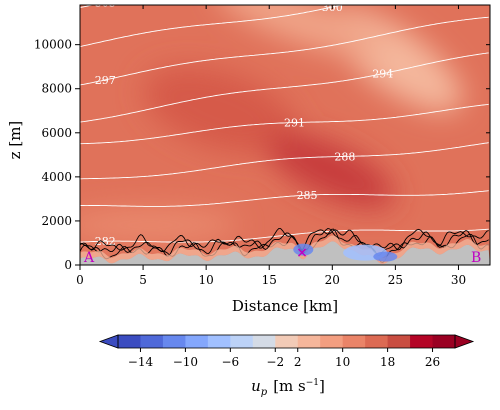  What do you see at coordinates (160, 225) in the screenshot?
I see `wind-band-lower` at bounding box center [160, 225].